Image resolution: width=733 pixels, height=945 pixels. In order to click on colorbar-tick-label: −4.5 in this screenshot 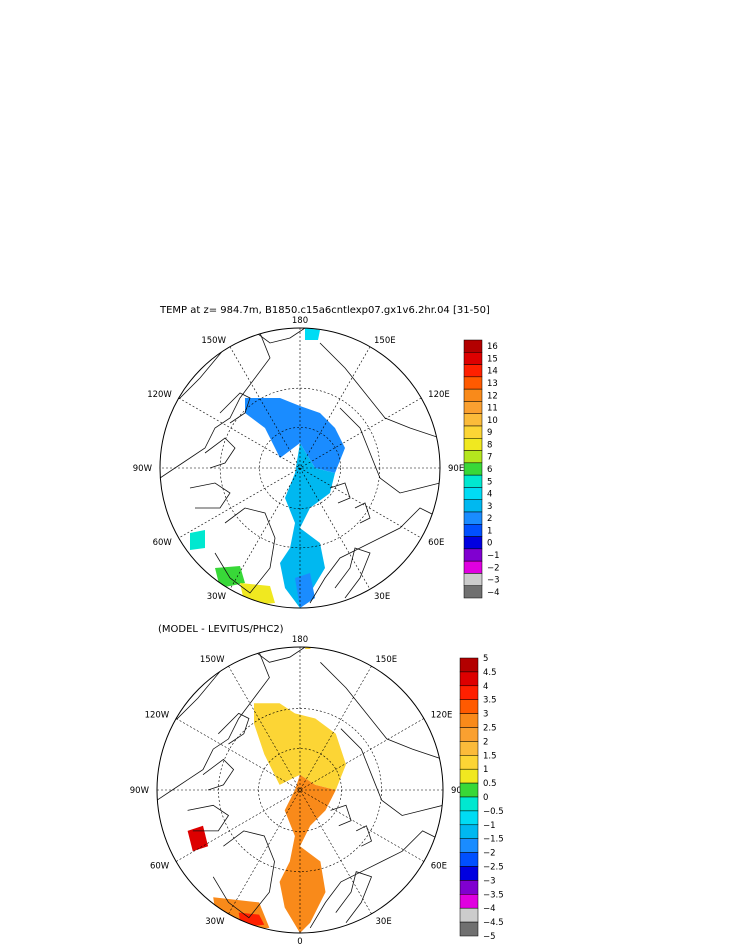, I will do `click(493, 923)`.